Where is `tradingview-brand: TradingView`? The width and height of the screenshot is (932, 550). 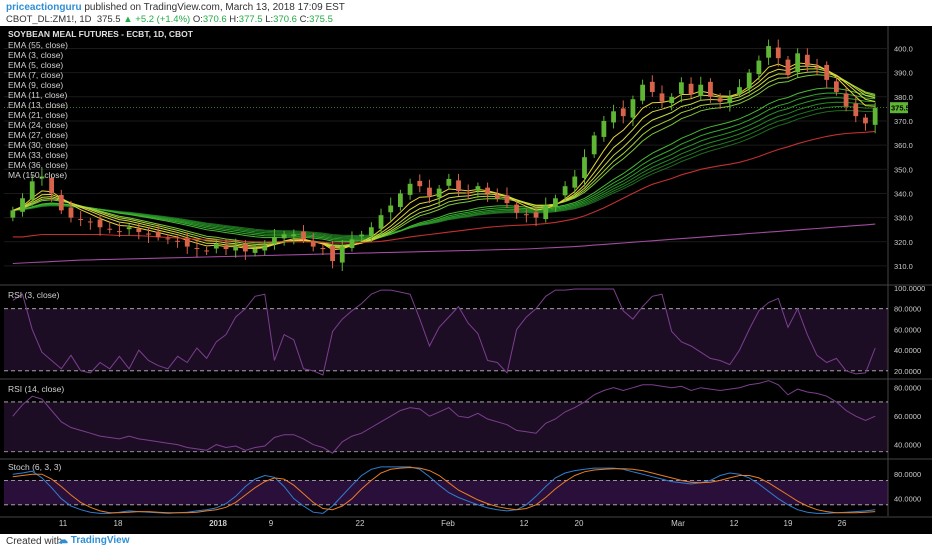
tradingview-brand: TradingView is located at coordinates (100, 540).